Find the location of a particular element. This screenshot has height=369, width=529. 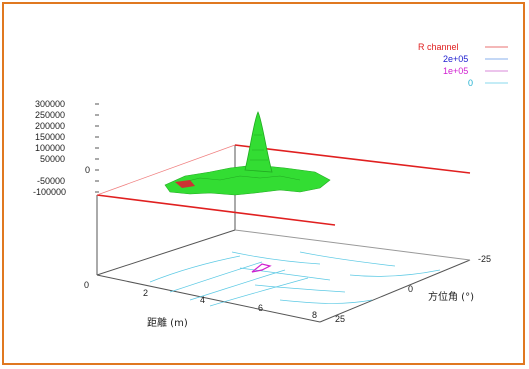

x-axis-label: 距離 (m) is located at coordinates (167, 322).